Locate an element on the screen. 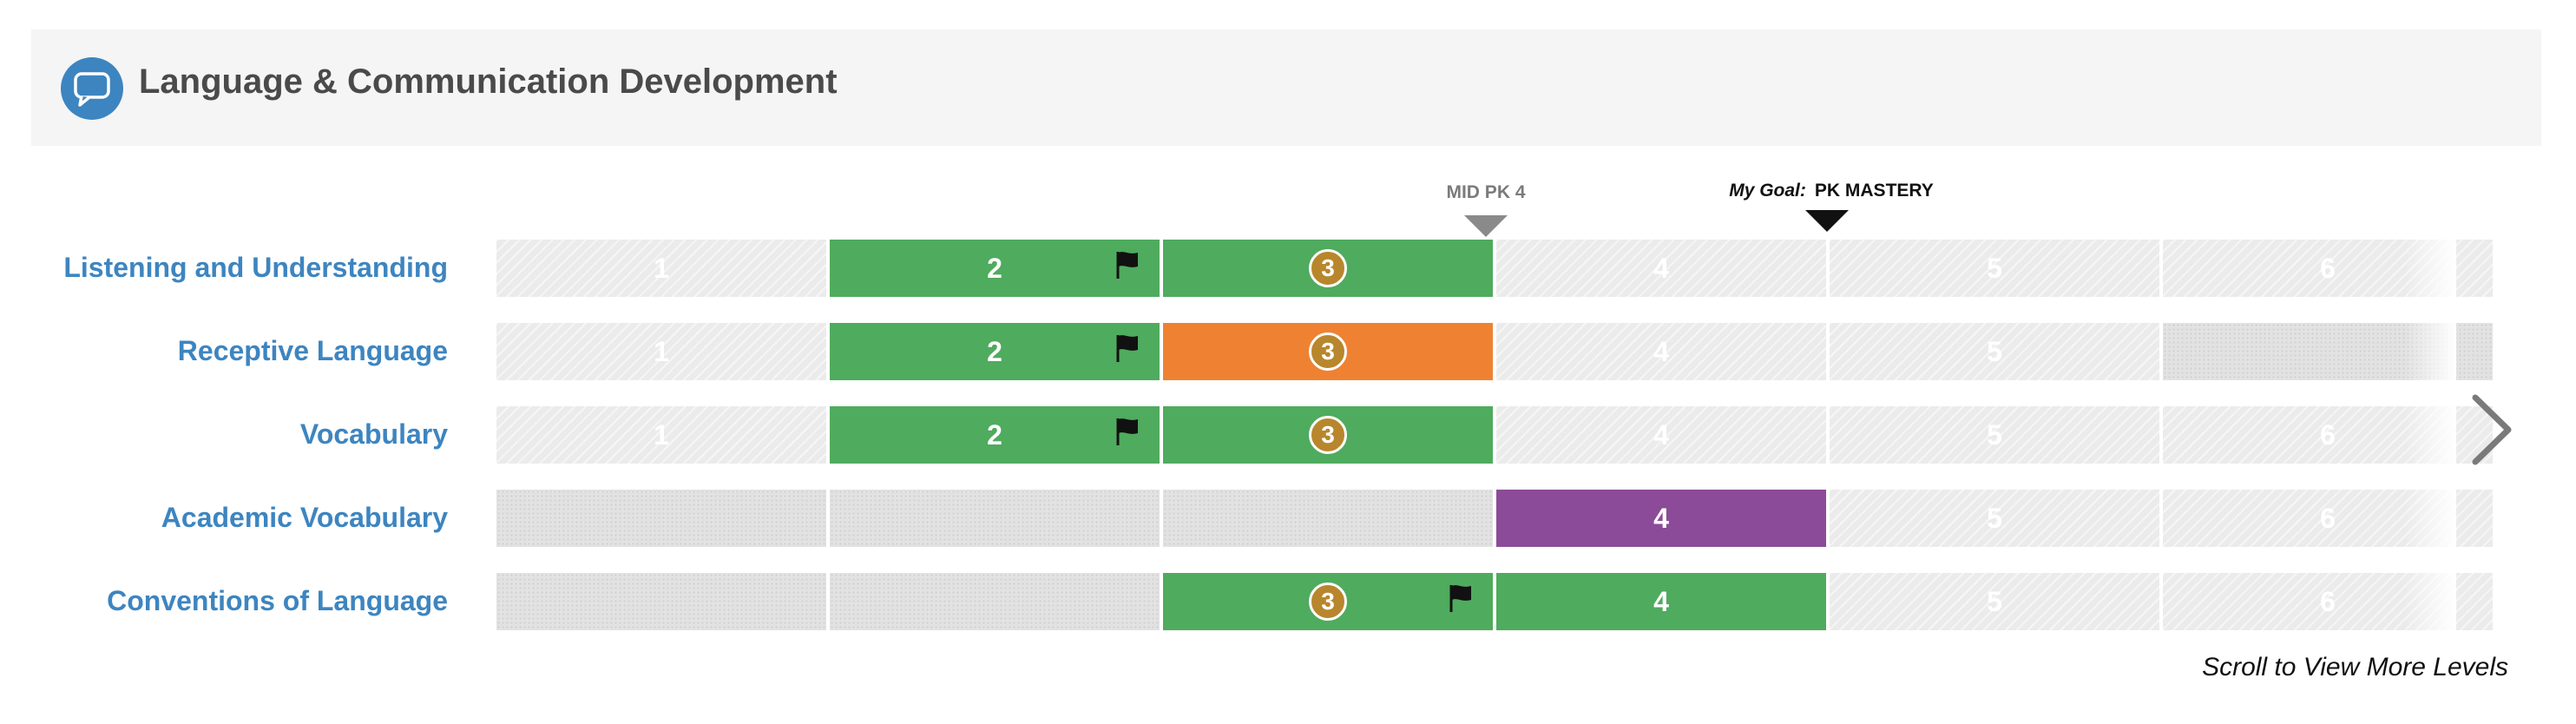 This screenshot has width=2576, height=724. mid-pk-marker: MID PK 4 is located at coordinates (1485, 192).